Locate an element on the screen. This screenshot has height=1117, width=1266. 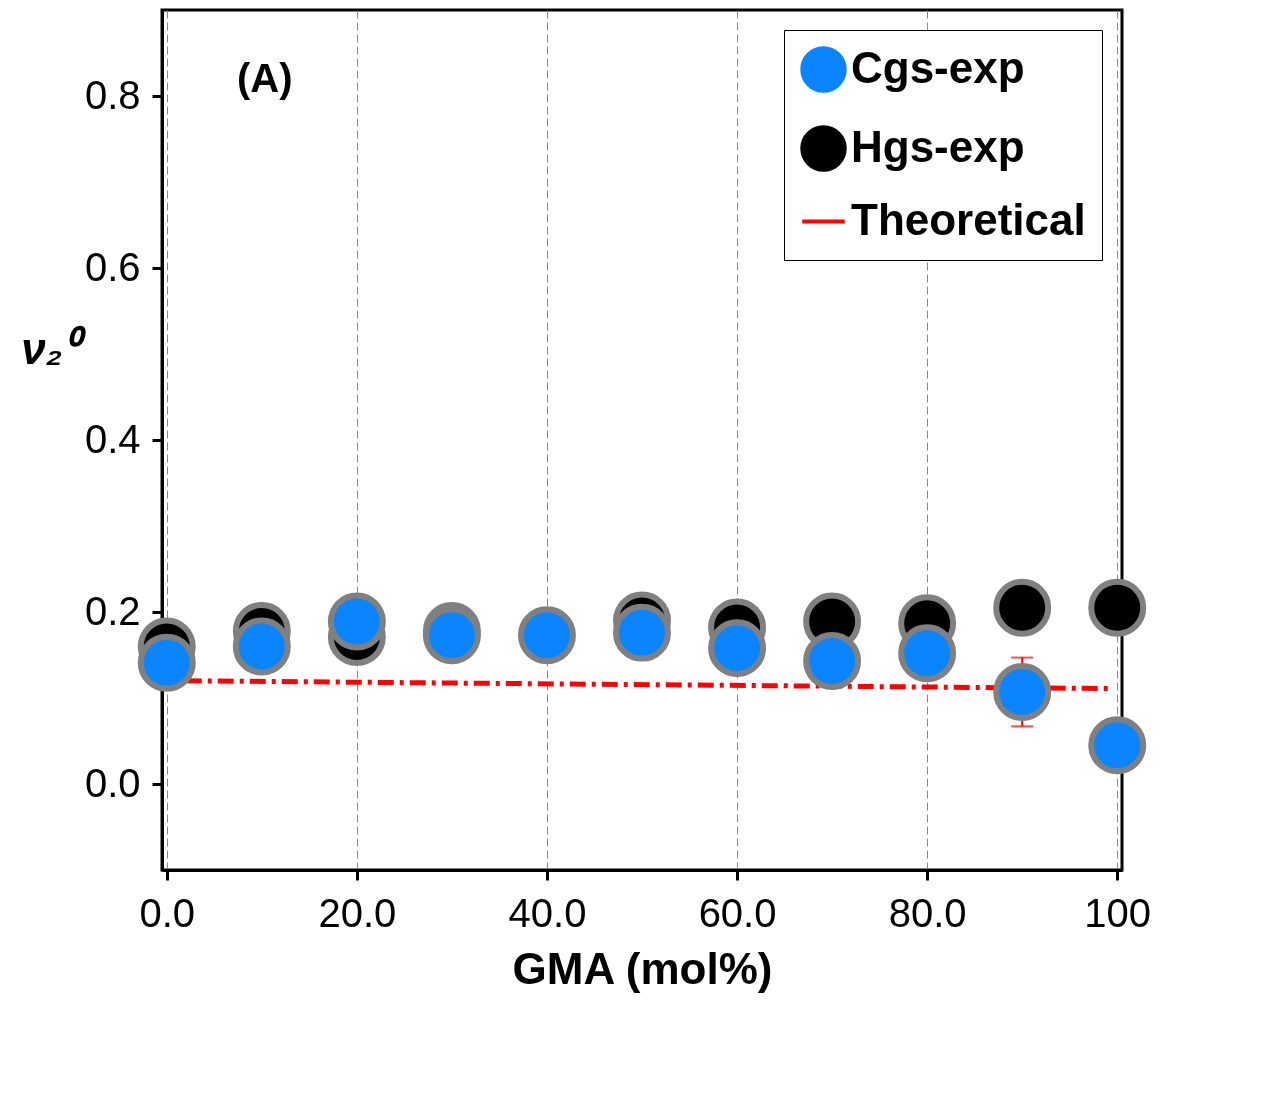
y-axis-title: ν₂⁰ is located at coordinates (54, 348).